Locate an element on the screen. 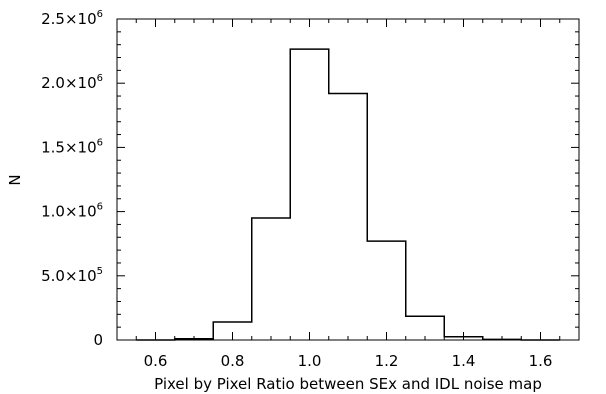 This screenshot has height=394, width=606. y-tick-label: 2.0×106 is located at coordinates (72, 82).